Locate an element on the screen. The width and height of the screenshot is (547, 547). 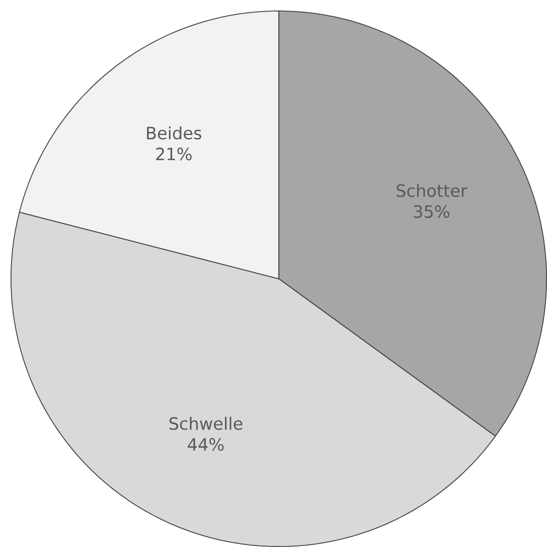
data-label: 21% is located at coordinates (174, 154).